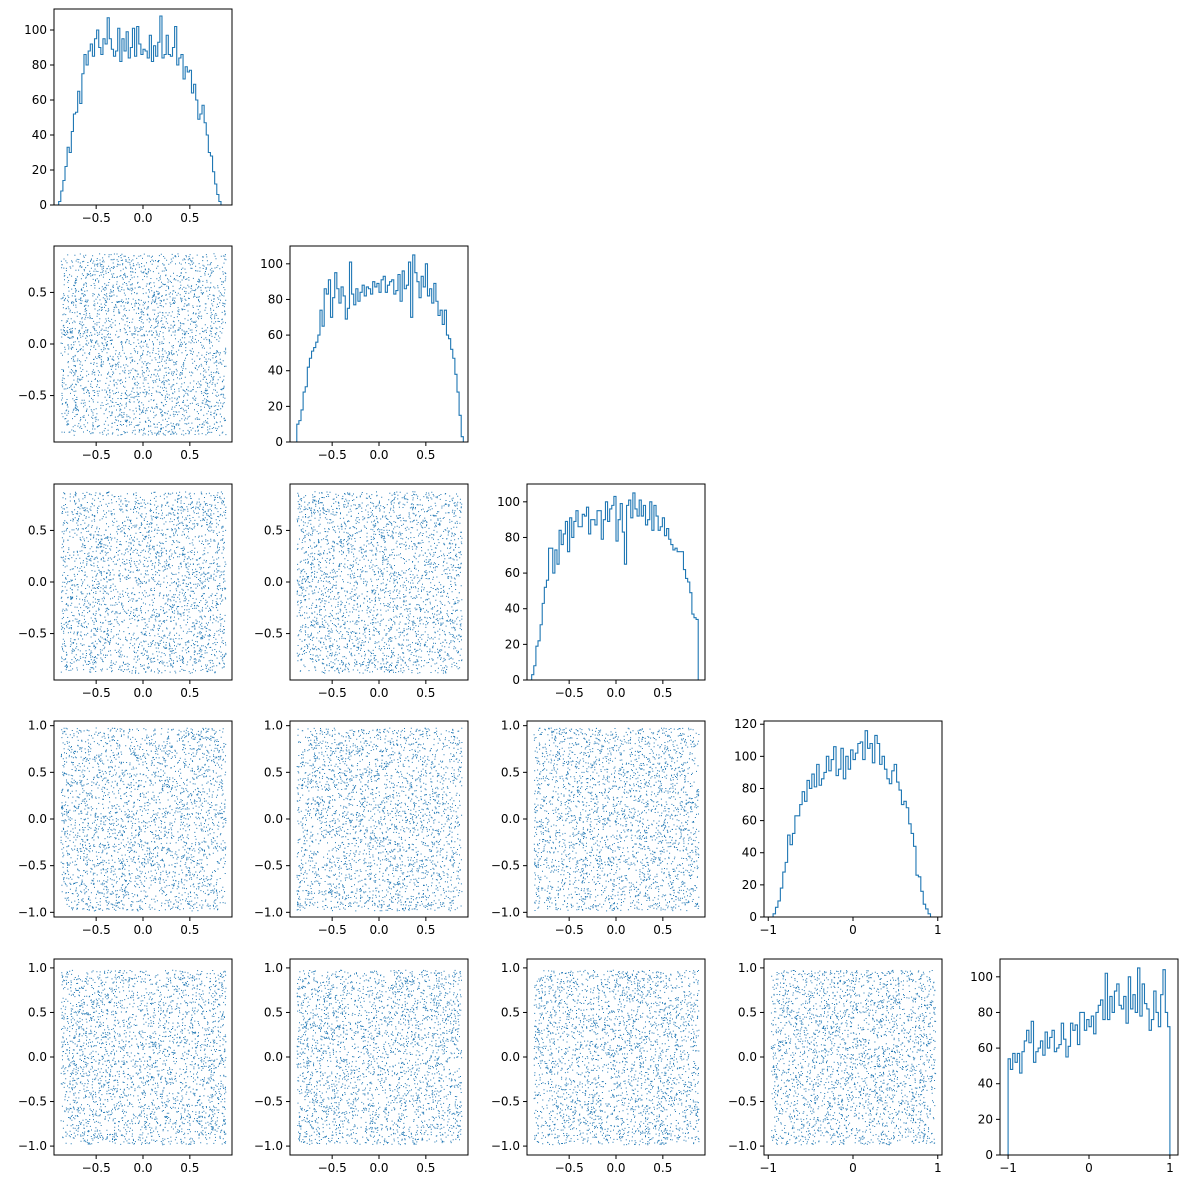 The height and width of the screenshot is (1189, 1189). I want to click on scatter-panel-3-4: −1.0 −0.5 0.0 0.5 1.0 −0.5 0.0 0.5, so click(598, 828).